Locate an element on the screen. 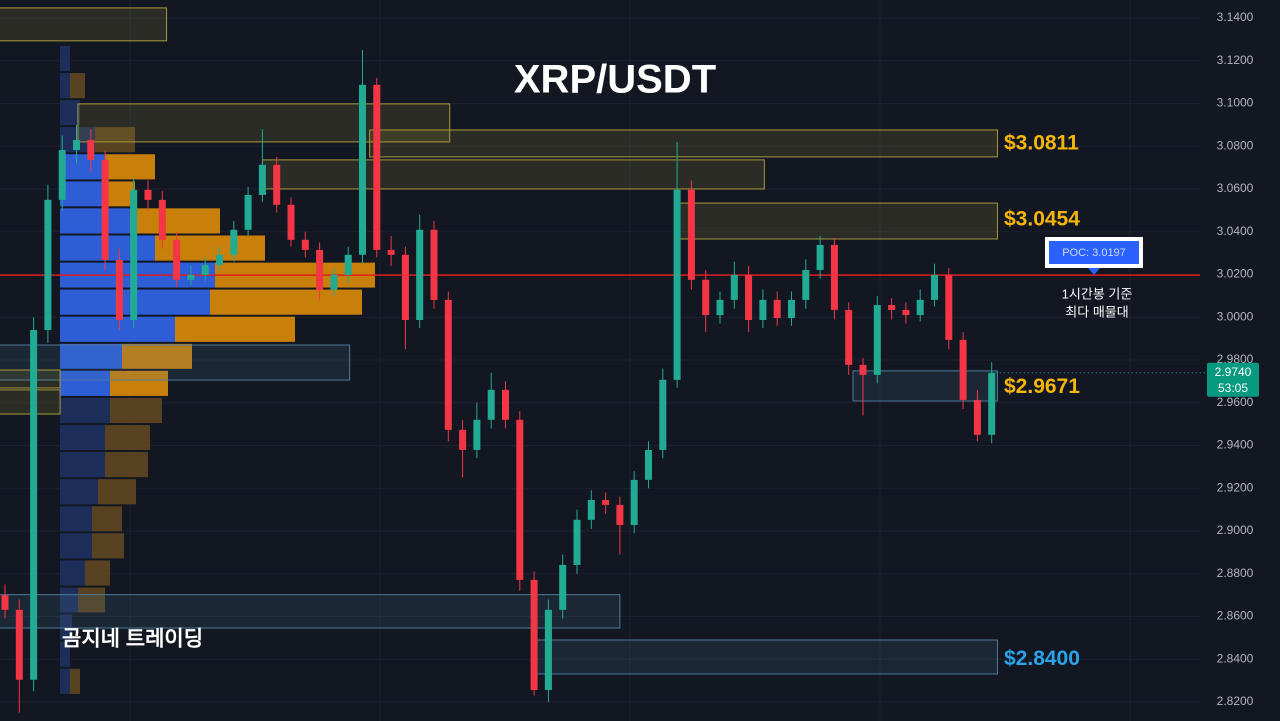  chart-title: XRP/USDT is located at coordinates (615, 80).